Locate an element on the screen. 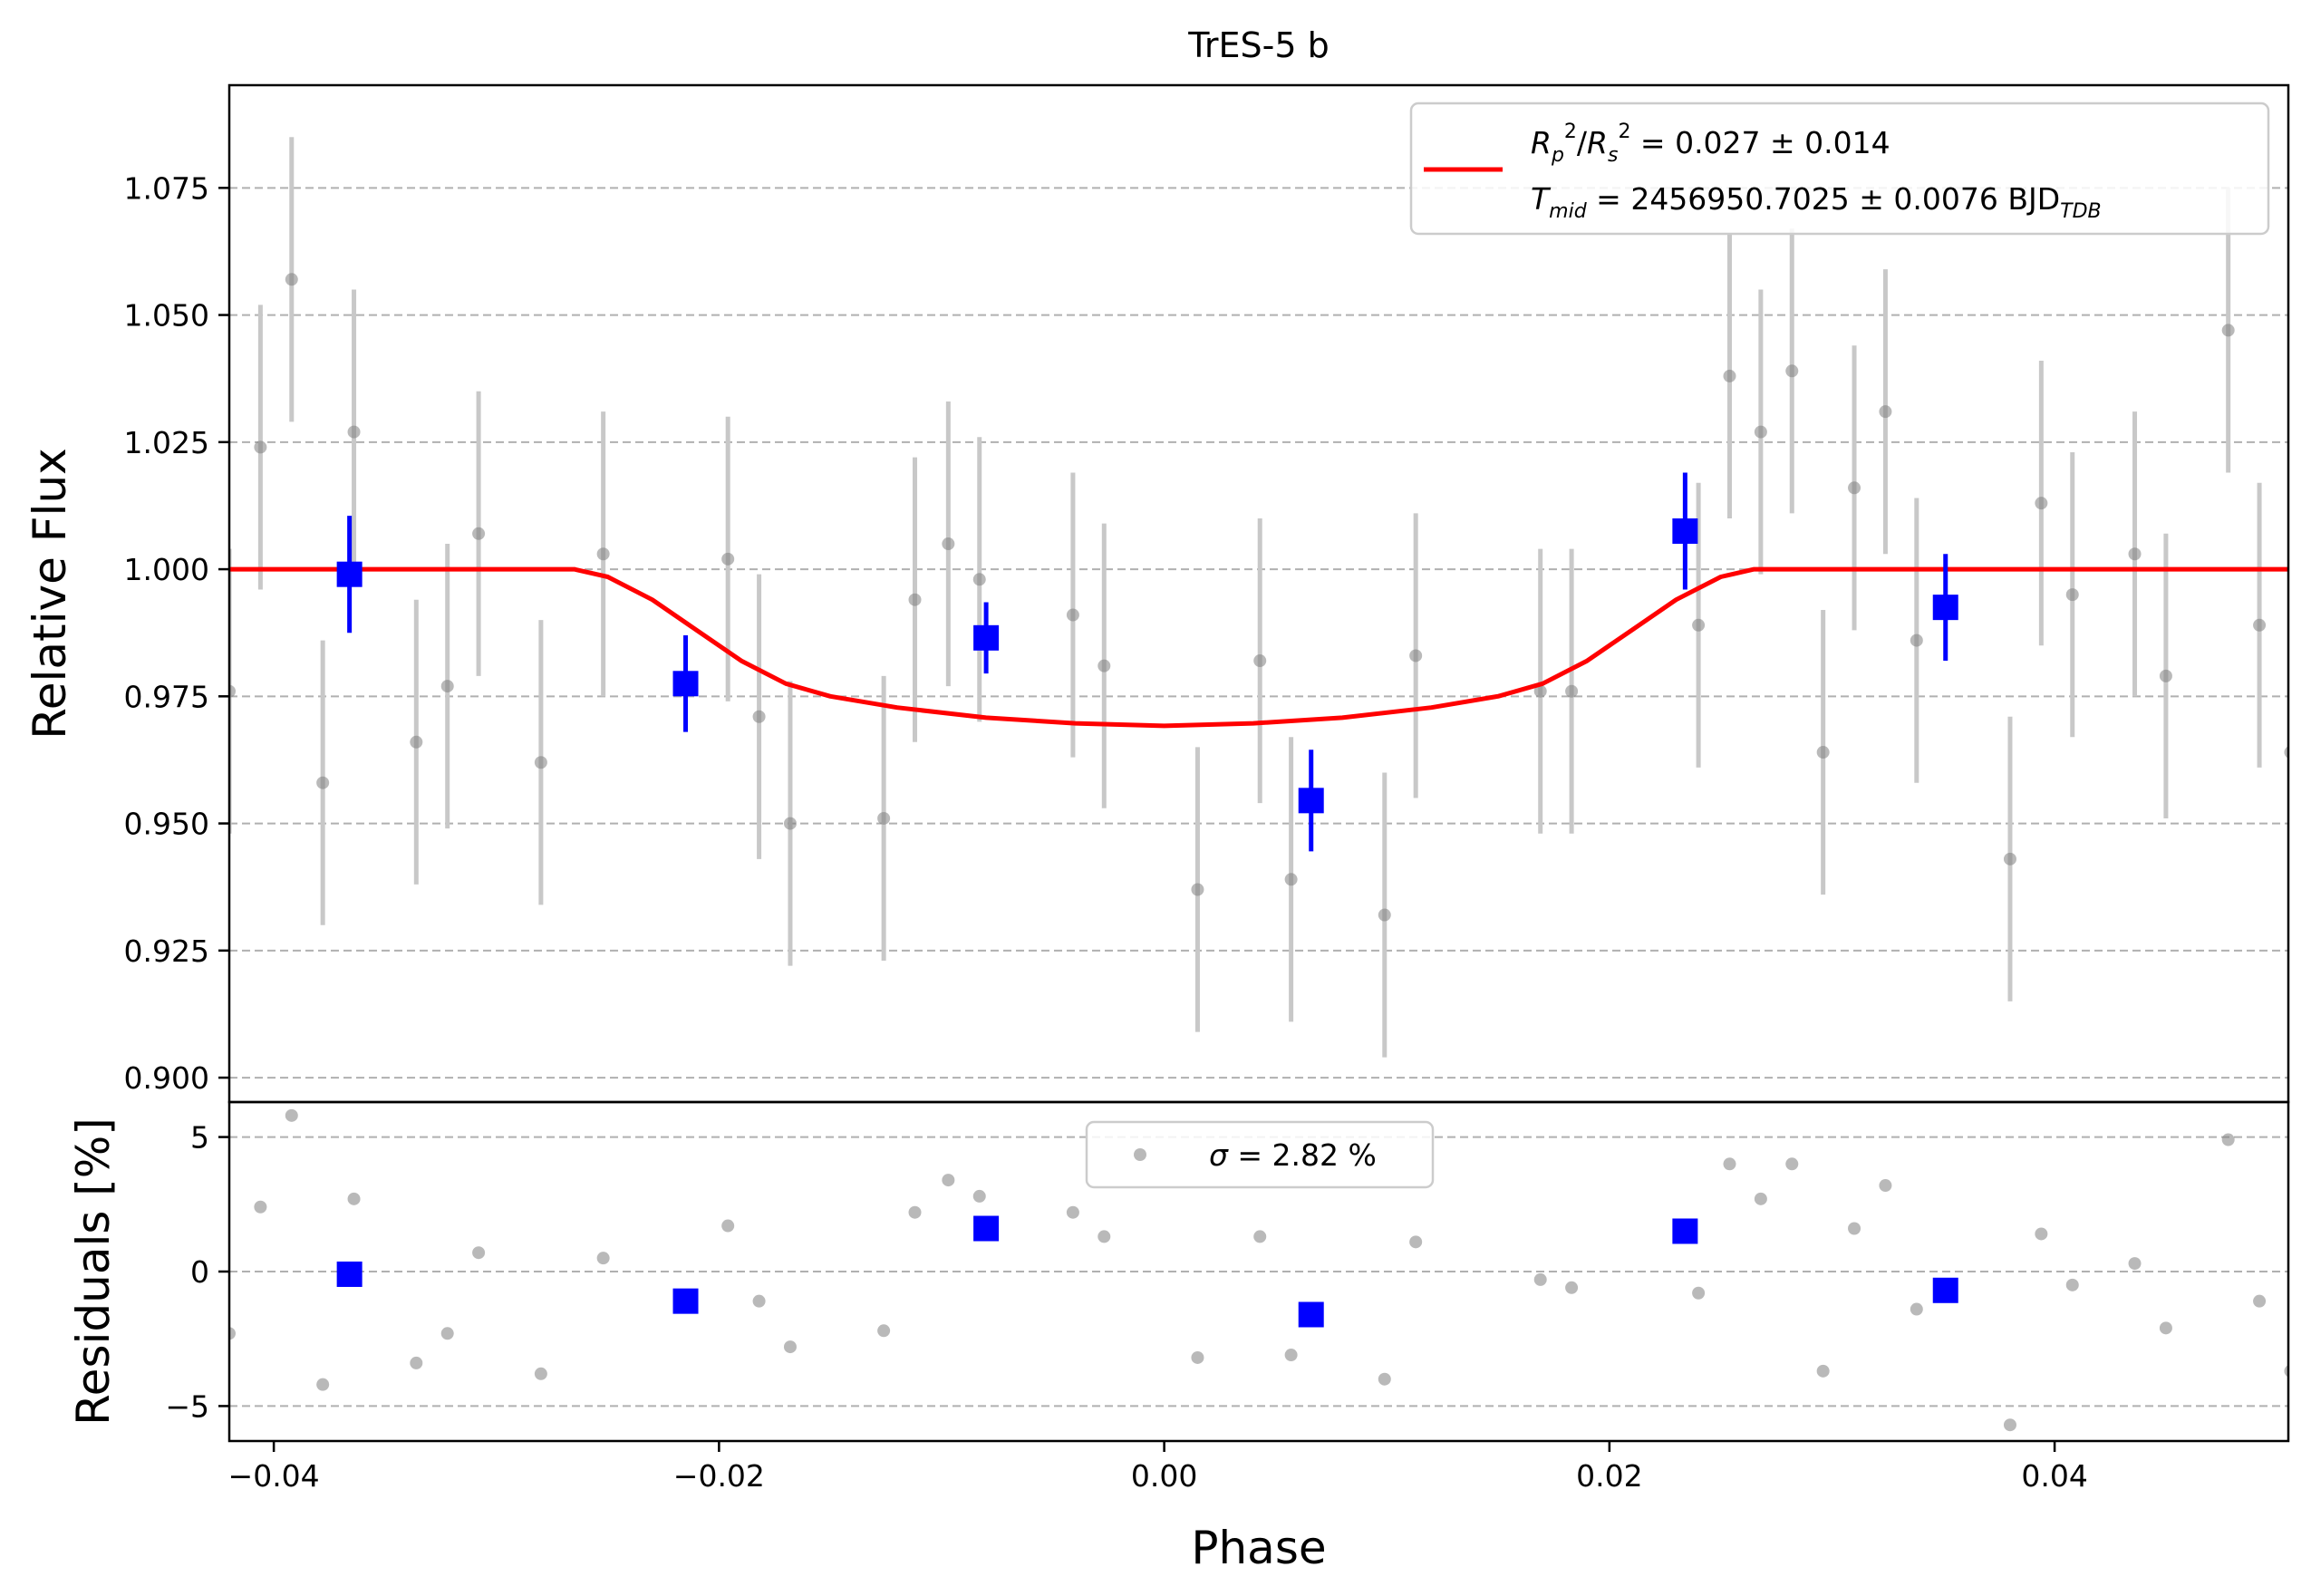  residuals-y-tick-label: 0 is located at coordinates (200, 1272).